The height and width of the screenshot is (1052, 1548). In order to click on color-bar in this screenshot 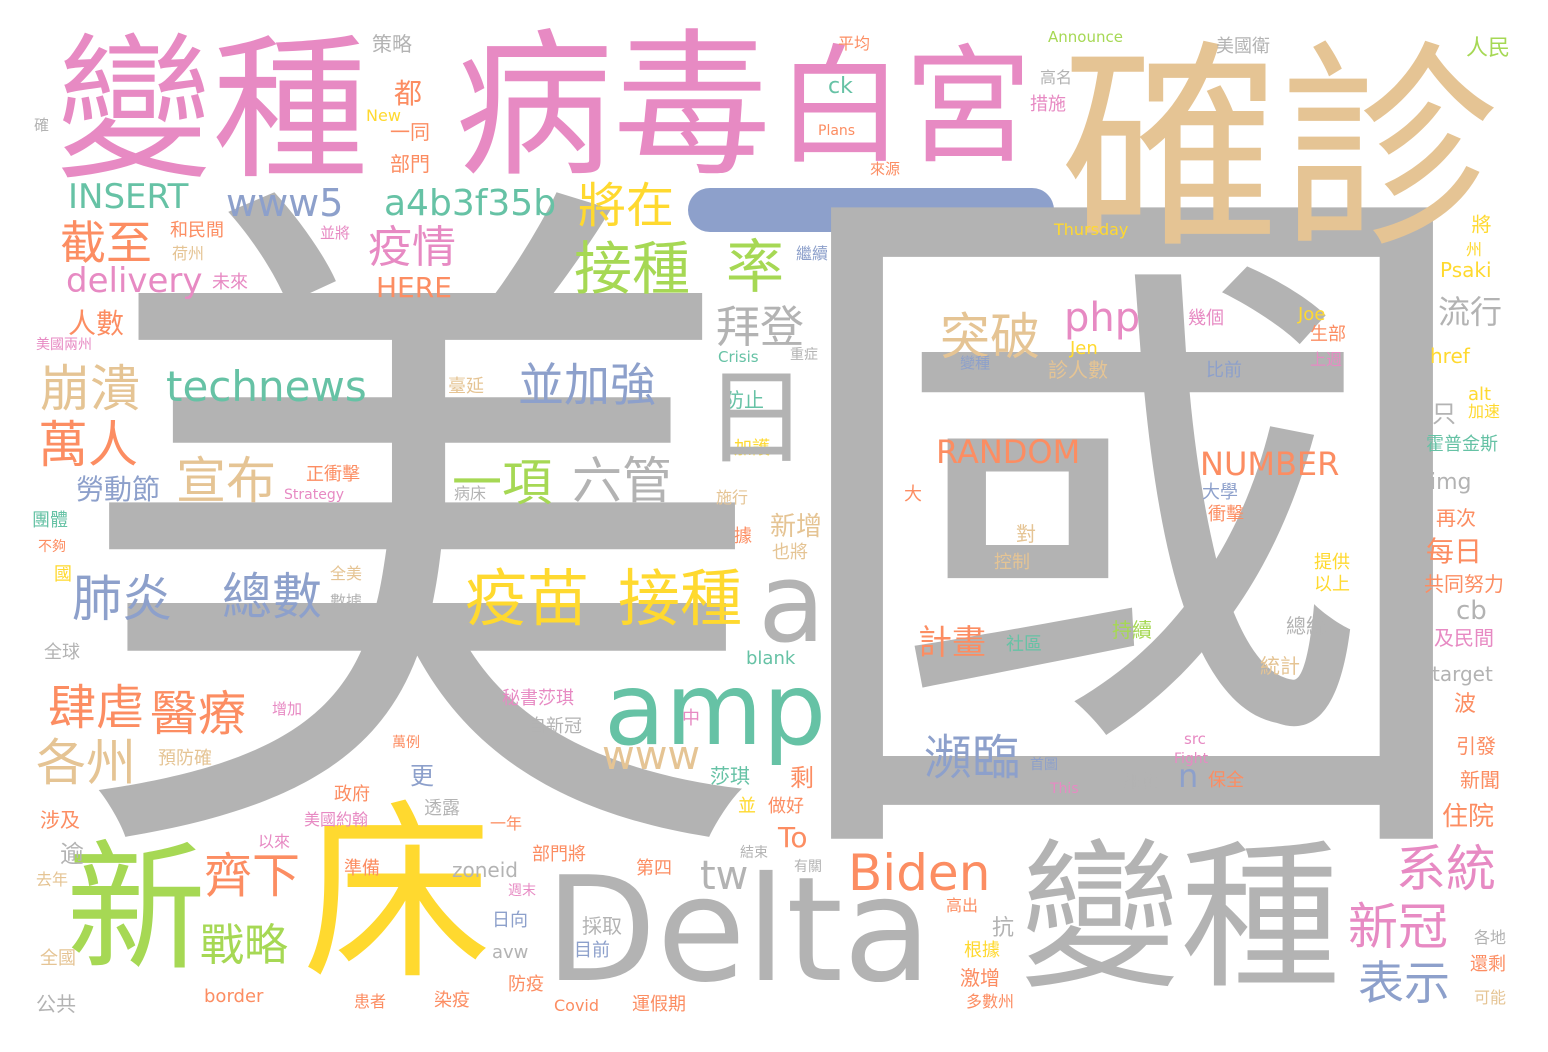, I will do `click(871, 210)`.